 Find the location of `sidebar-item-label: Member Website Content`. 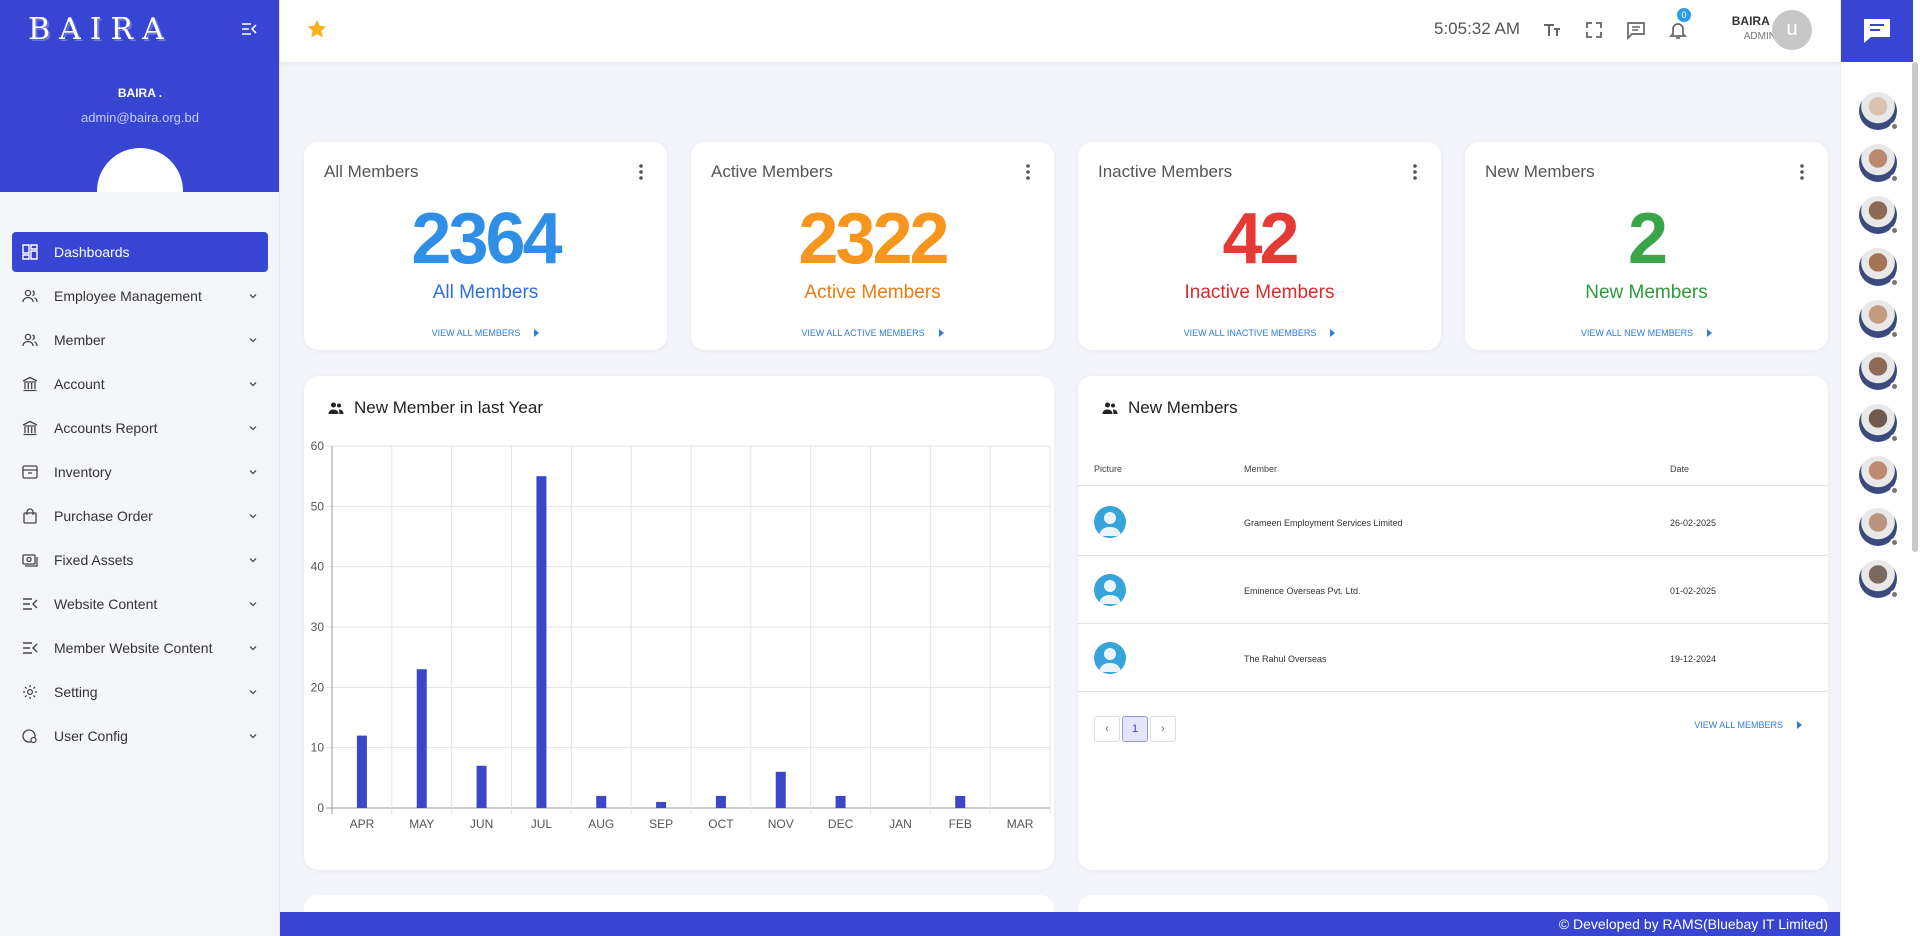

sidebar-item-label: Member Website Content is located at coordinates (133, 648).